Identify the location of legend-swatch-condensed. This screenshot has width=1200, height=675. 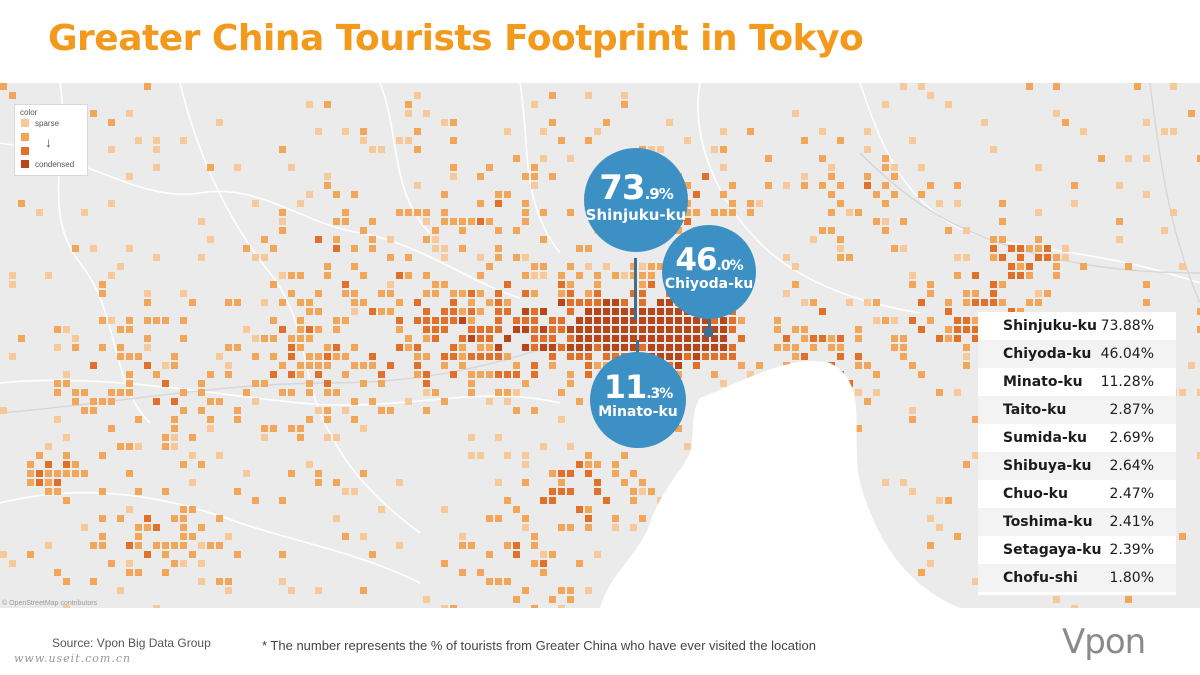
(25, 164).